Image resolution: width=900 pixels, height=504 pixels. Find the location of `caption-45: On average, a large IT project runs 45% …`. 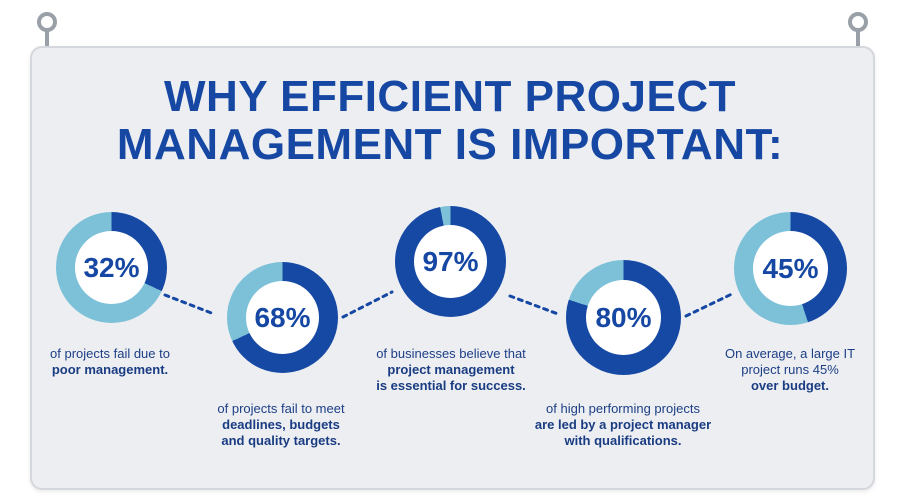

caption-45: On average, a large IT project runs 45% … is located at coordinates (790, 370).